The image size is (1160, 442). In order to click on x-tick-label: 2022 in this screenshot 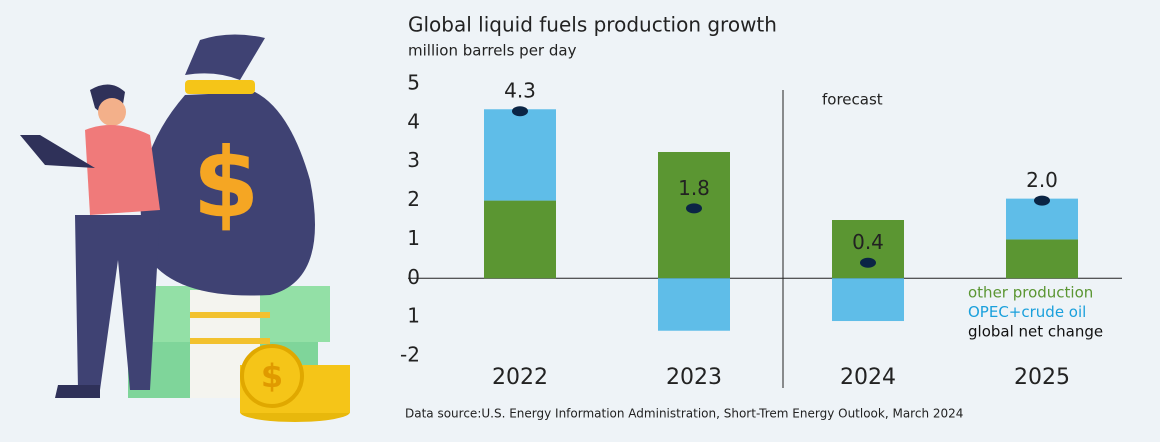, I will do `click(520, 377)`.